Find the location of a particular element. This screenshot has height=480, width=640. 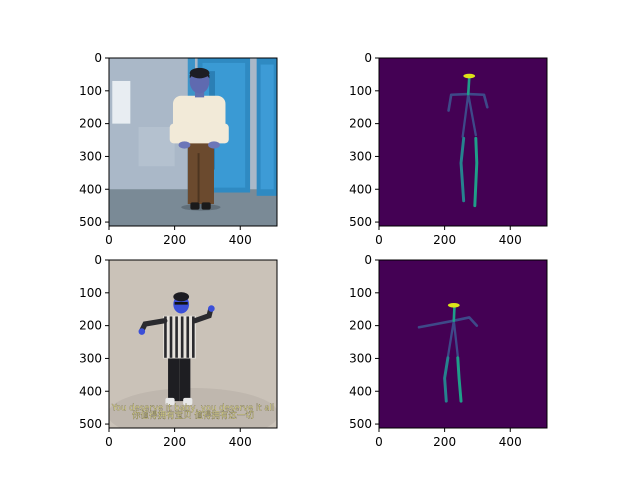

pants-gap is located at coordinates (198, 178).